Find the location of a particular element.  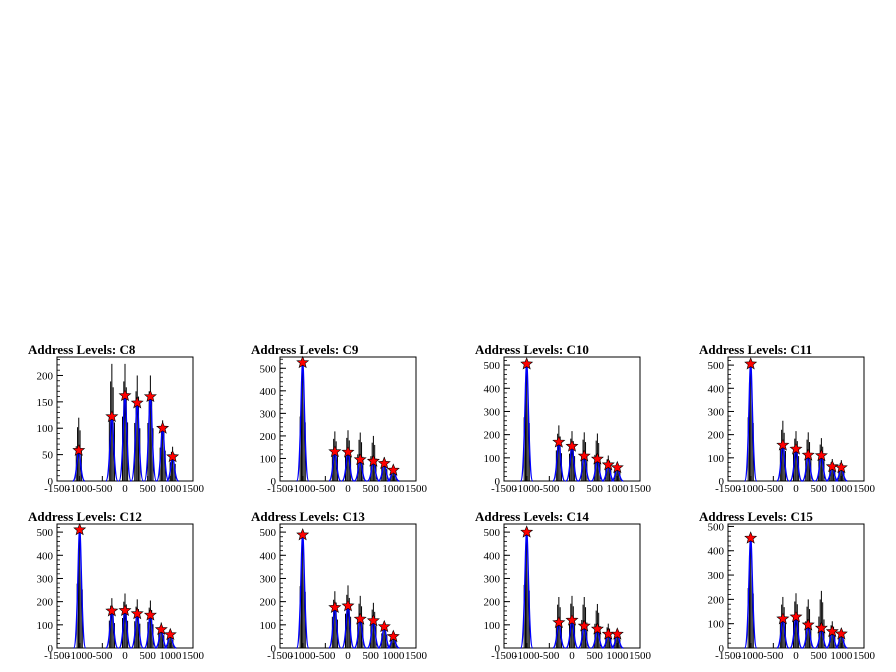

y-tick-label: 50 is located at coordinates (48, 456).